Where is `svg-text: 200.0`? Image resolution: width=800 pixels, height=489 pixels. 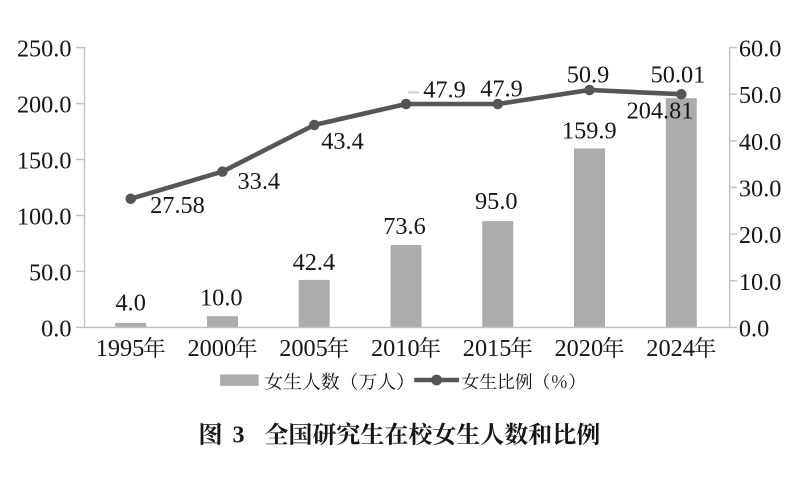
svg-text: 200.0 is located at coordinates (44, 105).